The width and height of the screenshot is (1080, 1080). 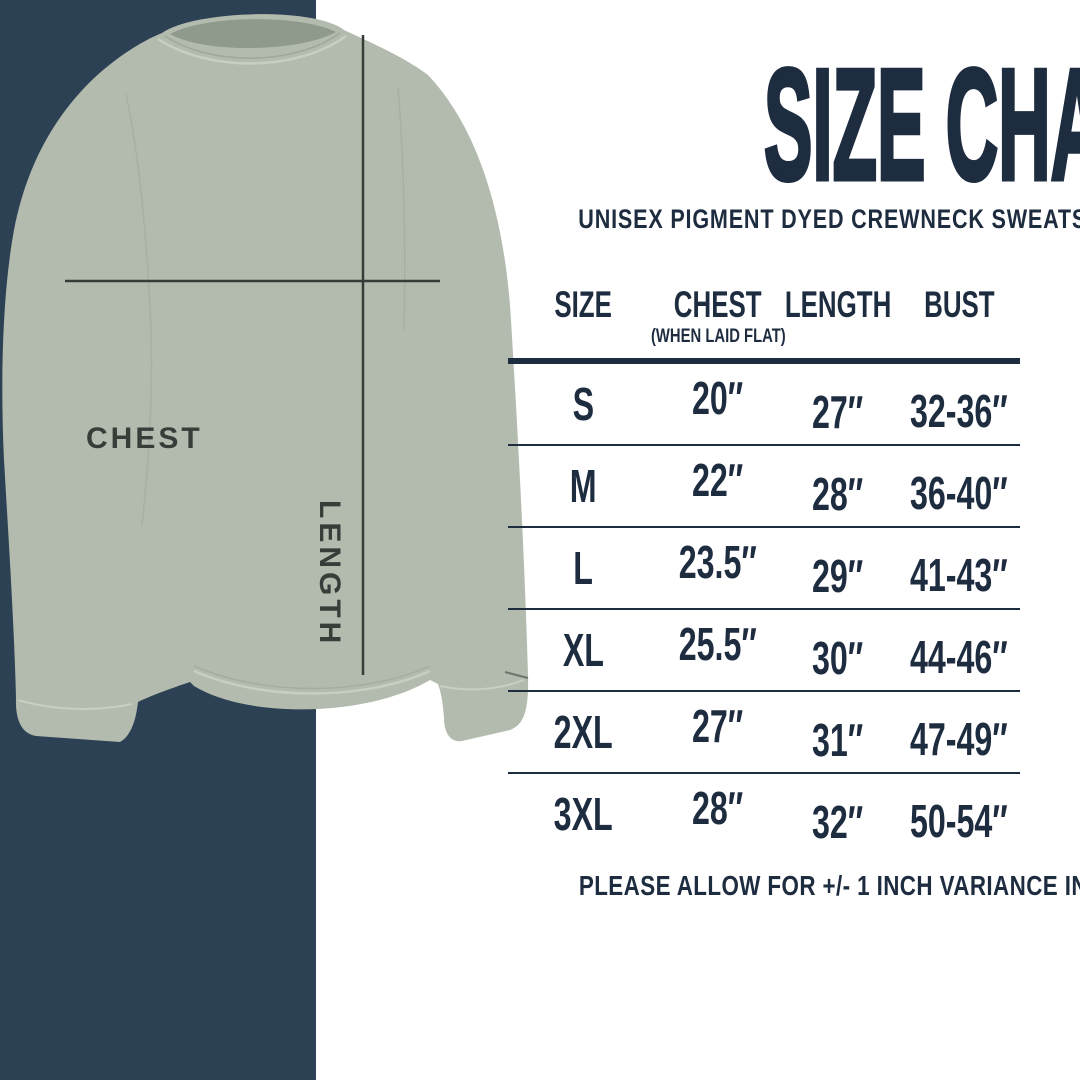 I want to click on hem-seam-shadow, so click(x=312, y=677).